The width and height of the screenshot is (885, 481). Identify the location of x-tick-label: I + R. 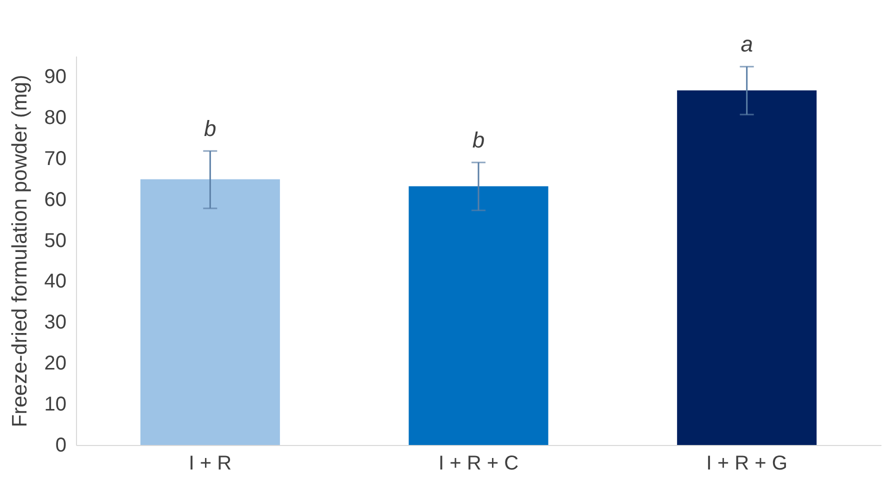
(210, 463).